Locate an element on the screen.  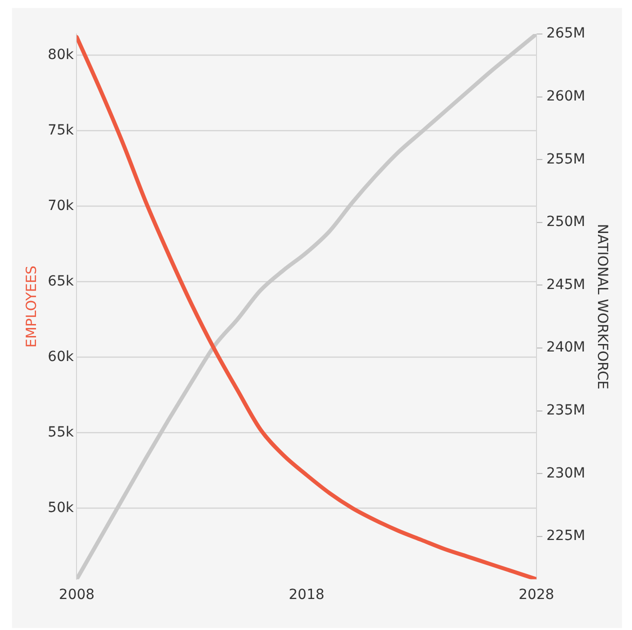
y-tick-label: 75k is located at coordinates (61, 130).